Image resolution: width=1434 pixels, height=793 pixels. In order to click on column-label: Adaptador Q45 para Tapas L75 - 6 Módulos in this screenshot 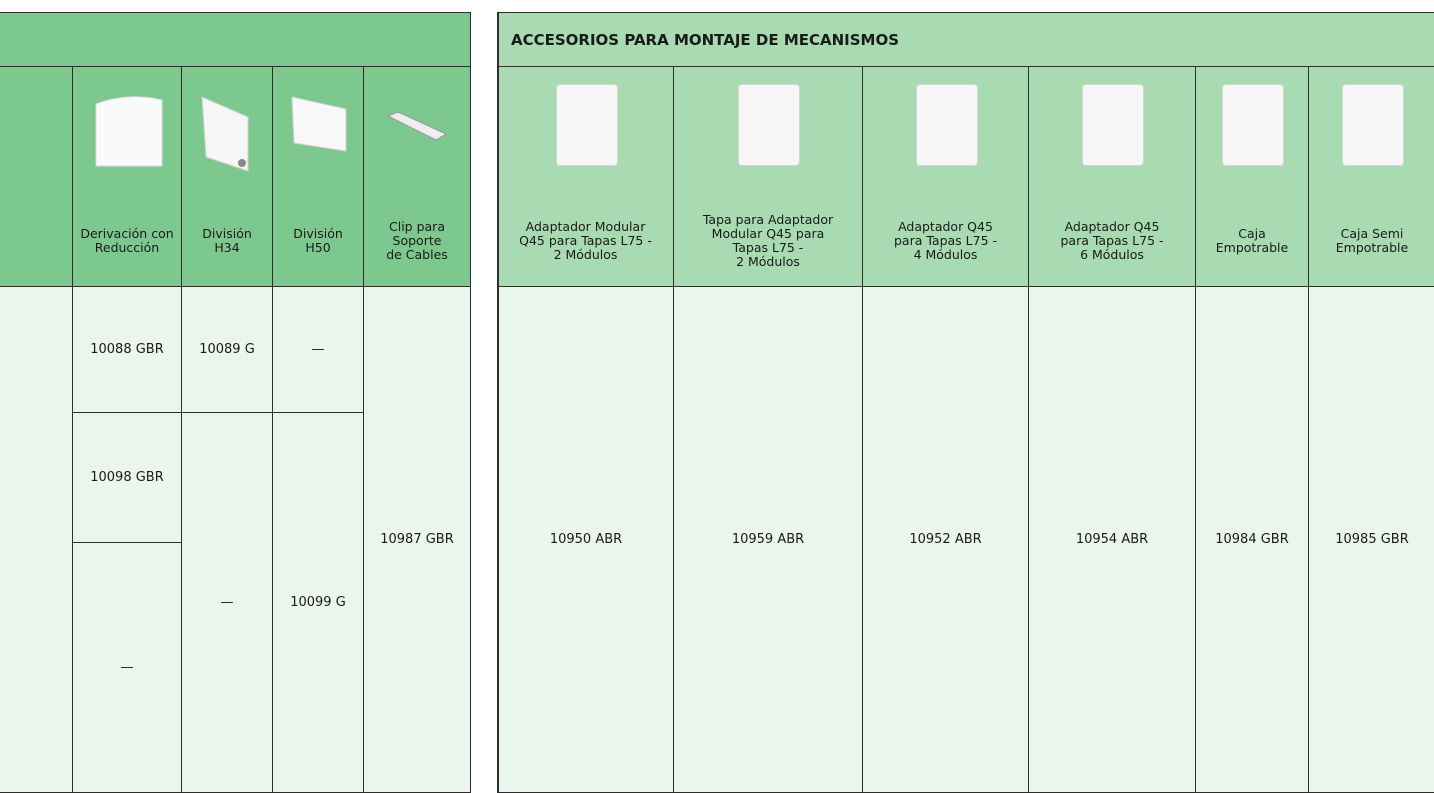, I will do `click(1112, 240)`.